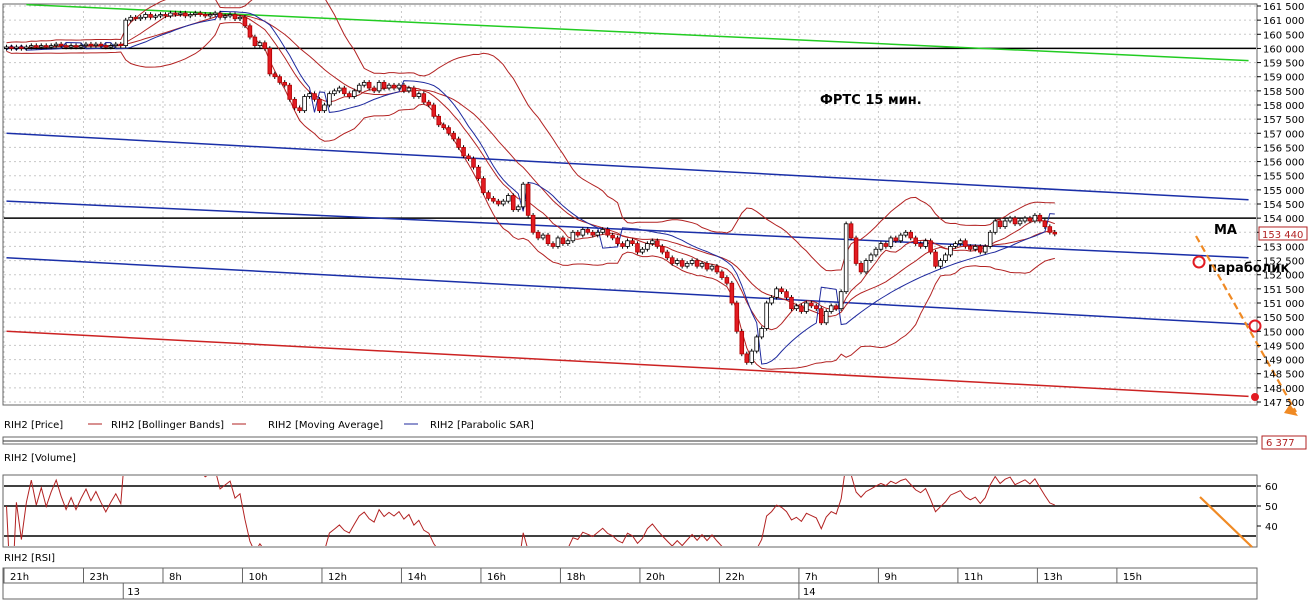 Image resolution: width=1308 pixels, height=602 pixels. Describe the element at coordinates (1283, 106) in the screenshot. I see `price-tick-label: 158 000` at that location.